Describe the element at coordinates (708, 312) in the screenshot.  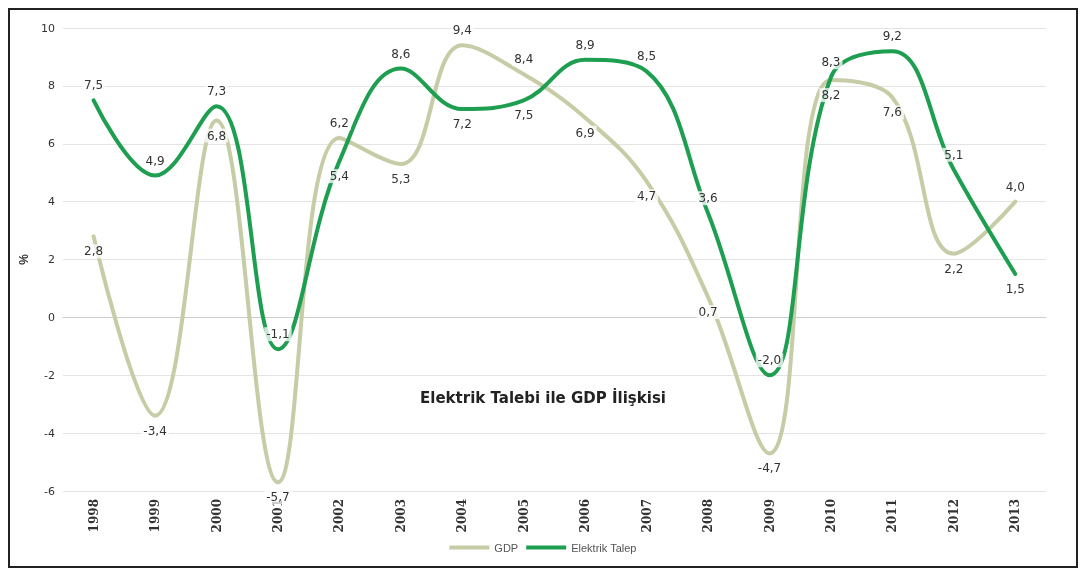
I see `data-label: 0,7` at that location.